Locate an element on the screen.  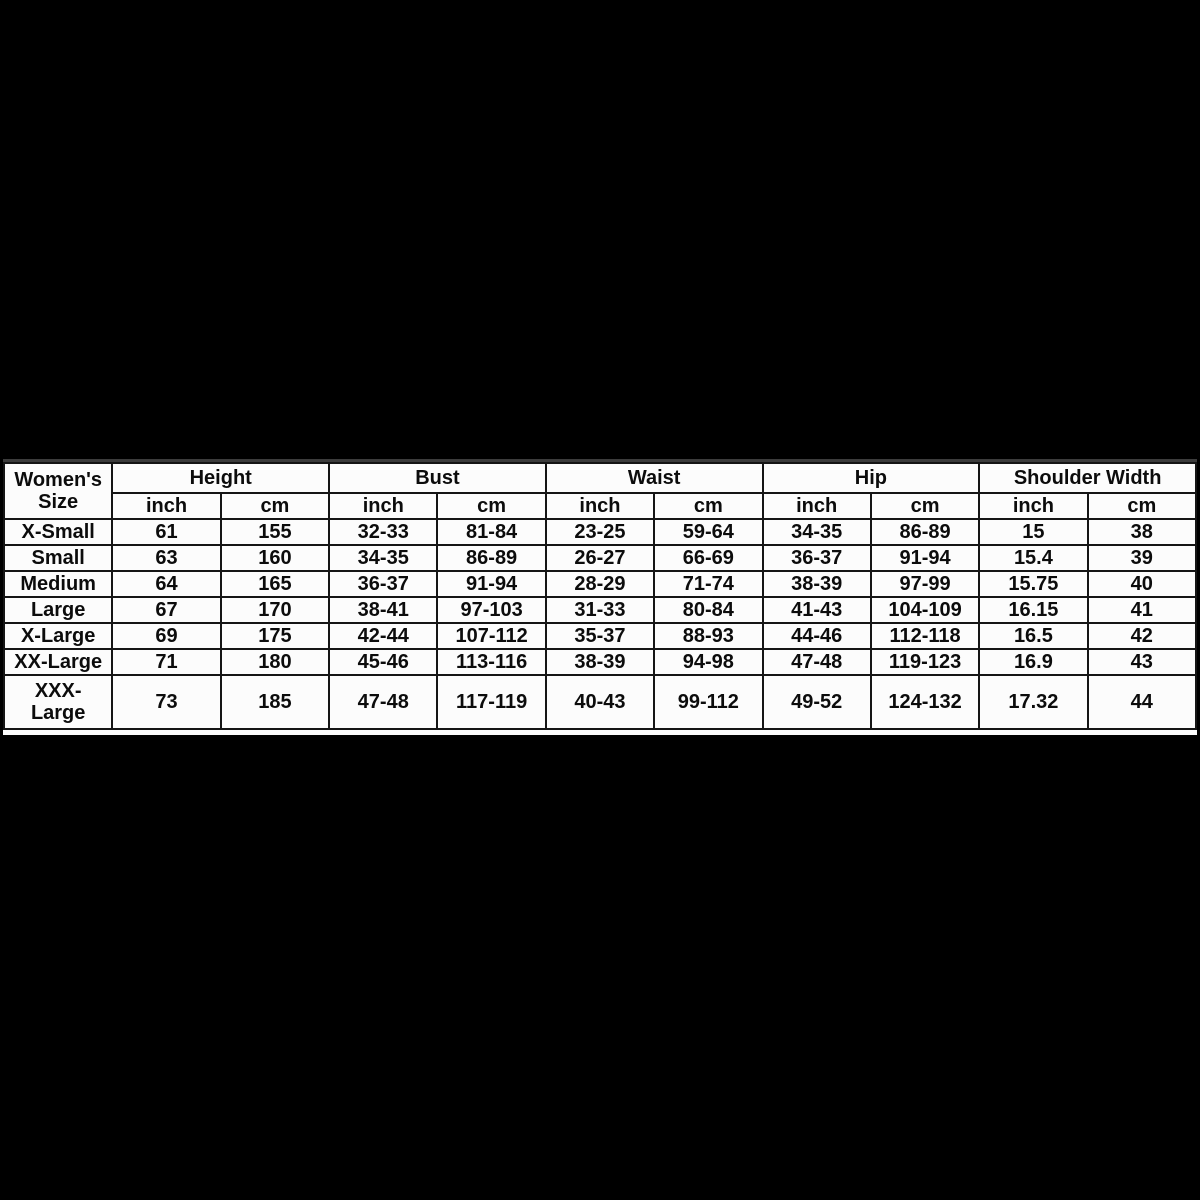
women-size-header-line2: Size is located at coordinates (58, 502).